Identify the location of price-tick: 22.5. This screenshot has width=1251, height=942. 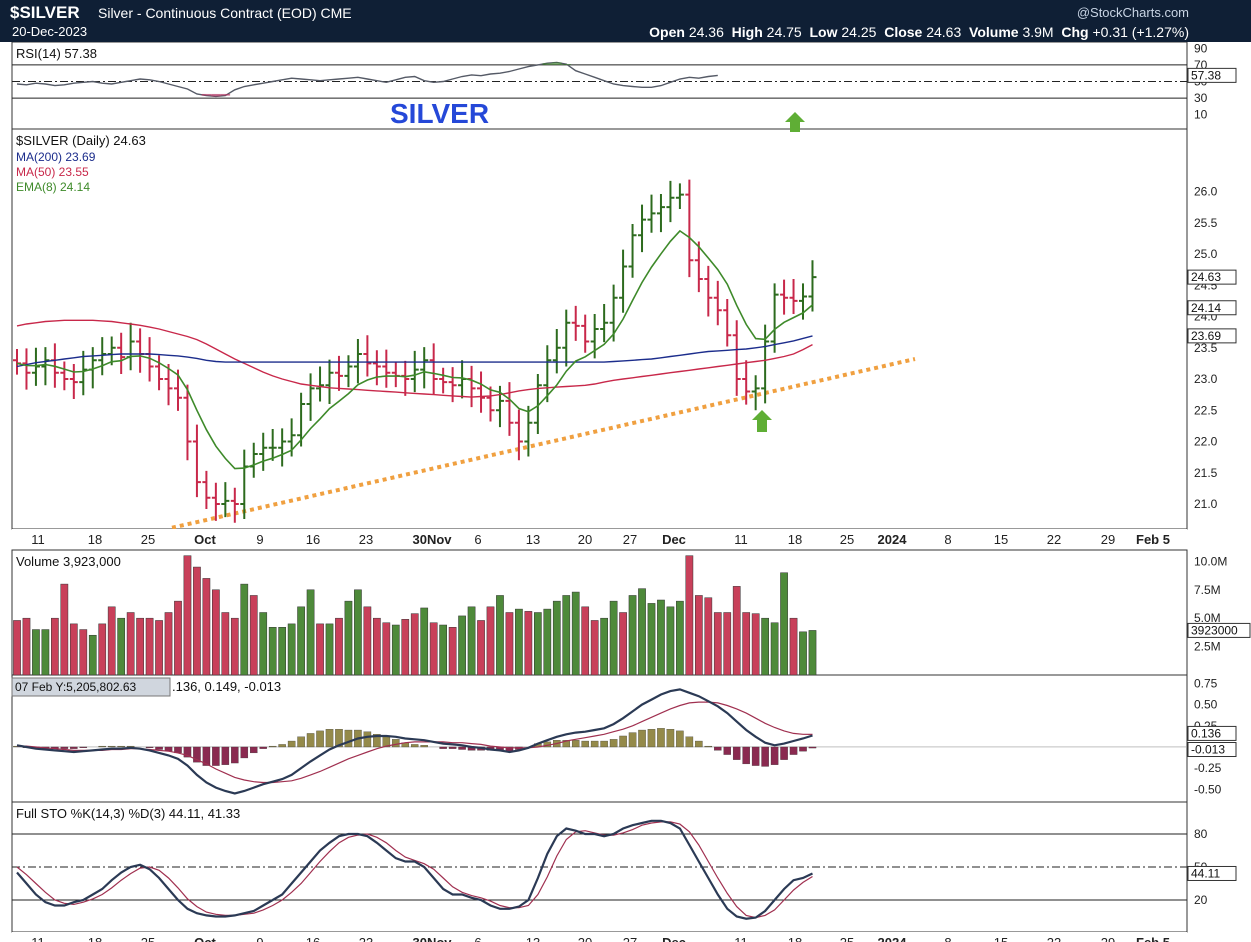
(1206, 410).